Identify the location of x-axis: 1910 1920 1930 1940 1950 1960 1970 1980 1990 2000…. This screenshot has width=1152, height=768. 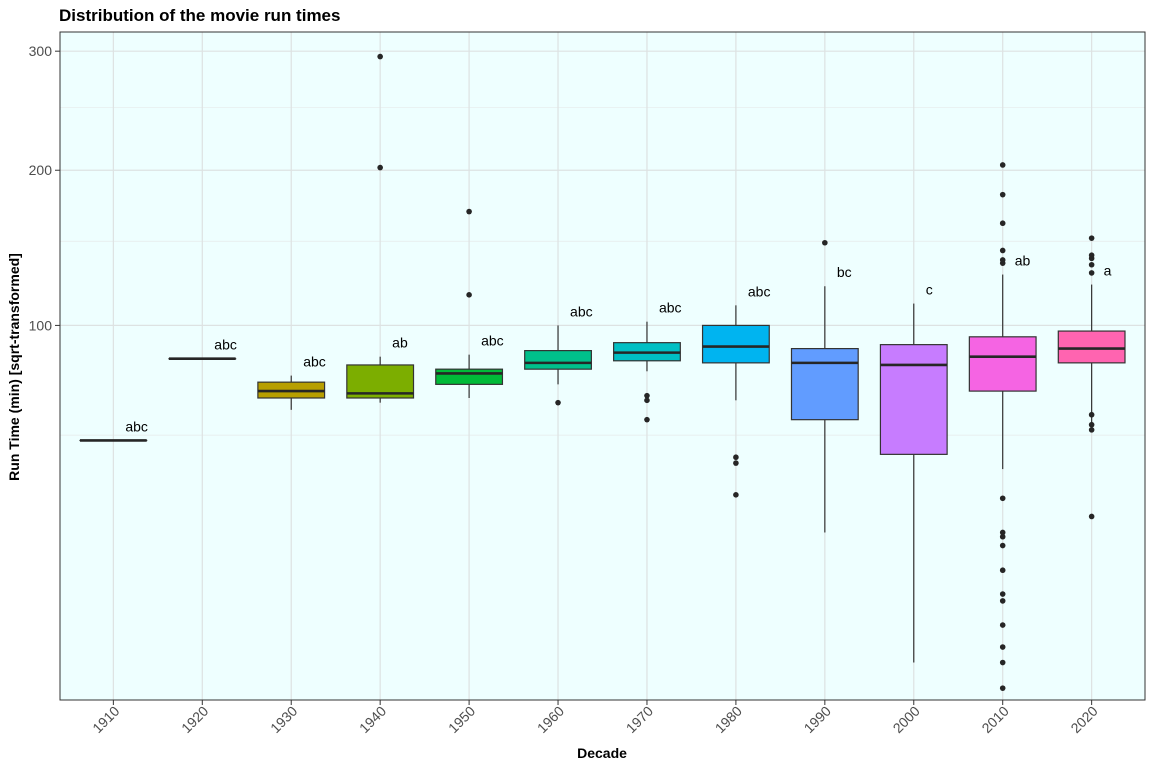
(595, 718).